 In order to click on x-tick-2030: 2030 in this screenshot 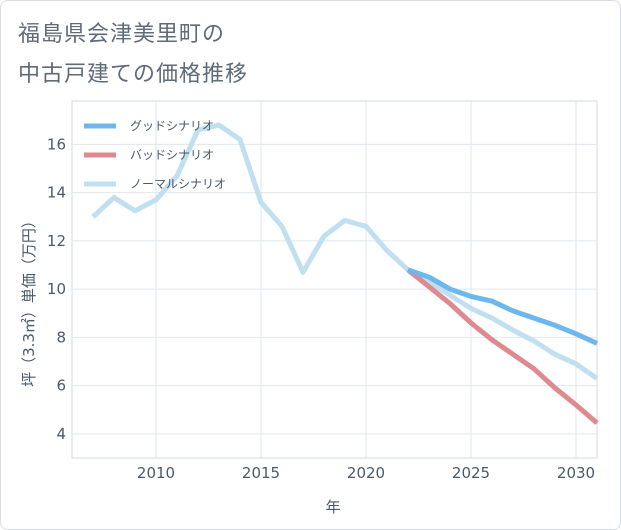, I will do `click(576, 473)`.